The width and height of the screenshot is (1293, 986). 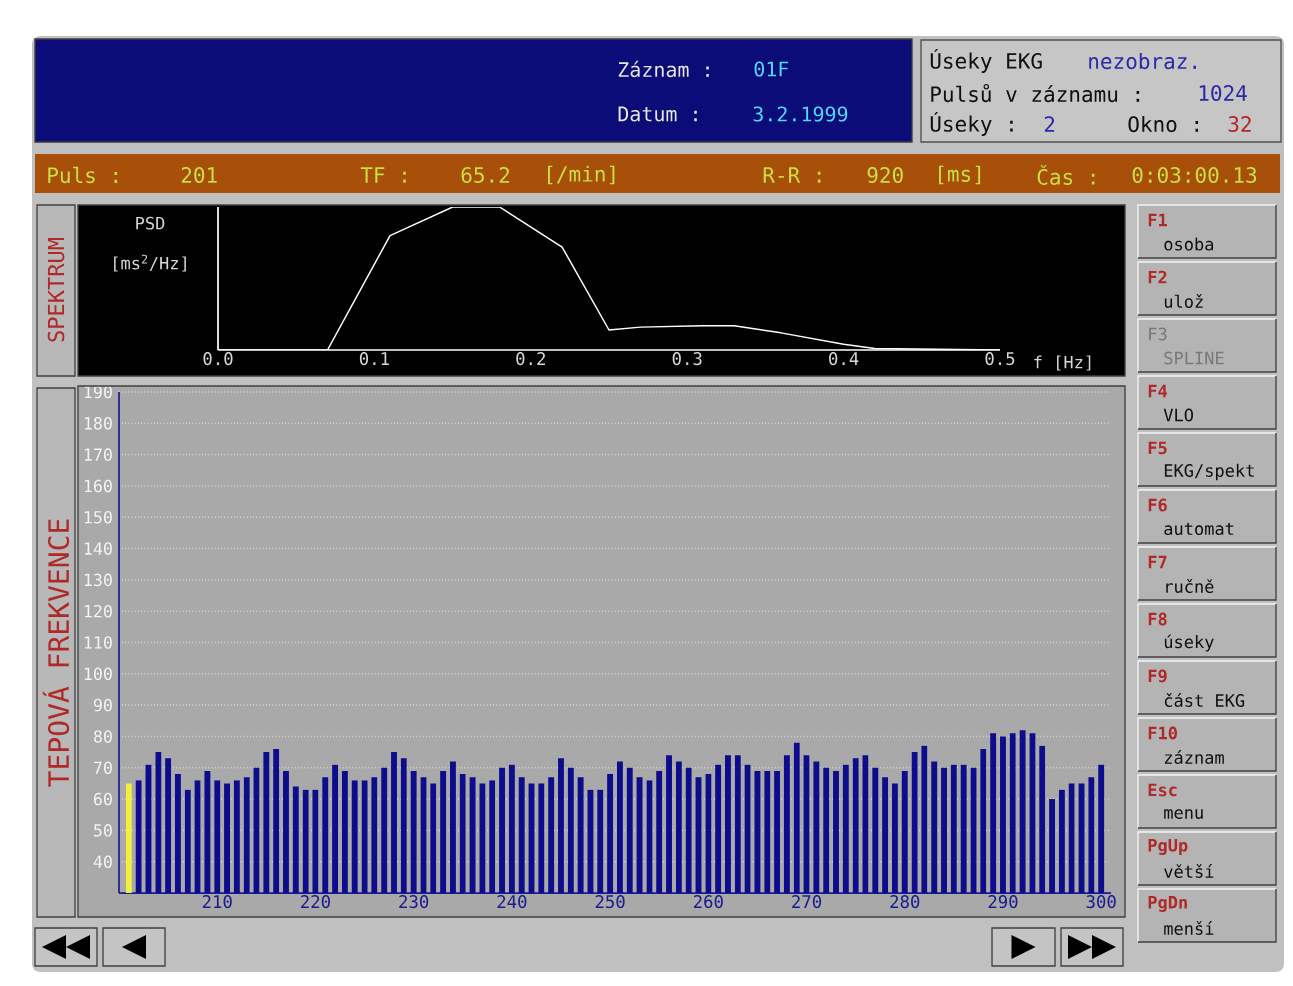 What do you see at coordinates (98, 517) in the screenshot?
I see `y-tick-label: 150` at bounding box center [98, 517].